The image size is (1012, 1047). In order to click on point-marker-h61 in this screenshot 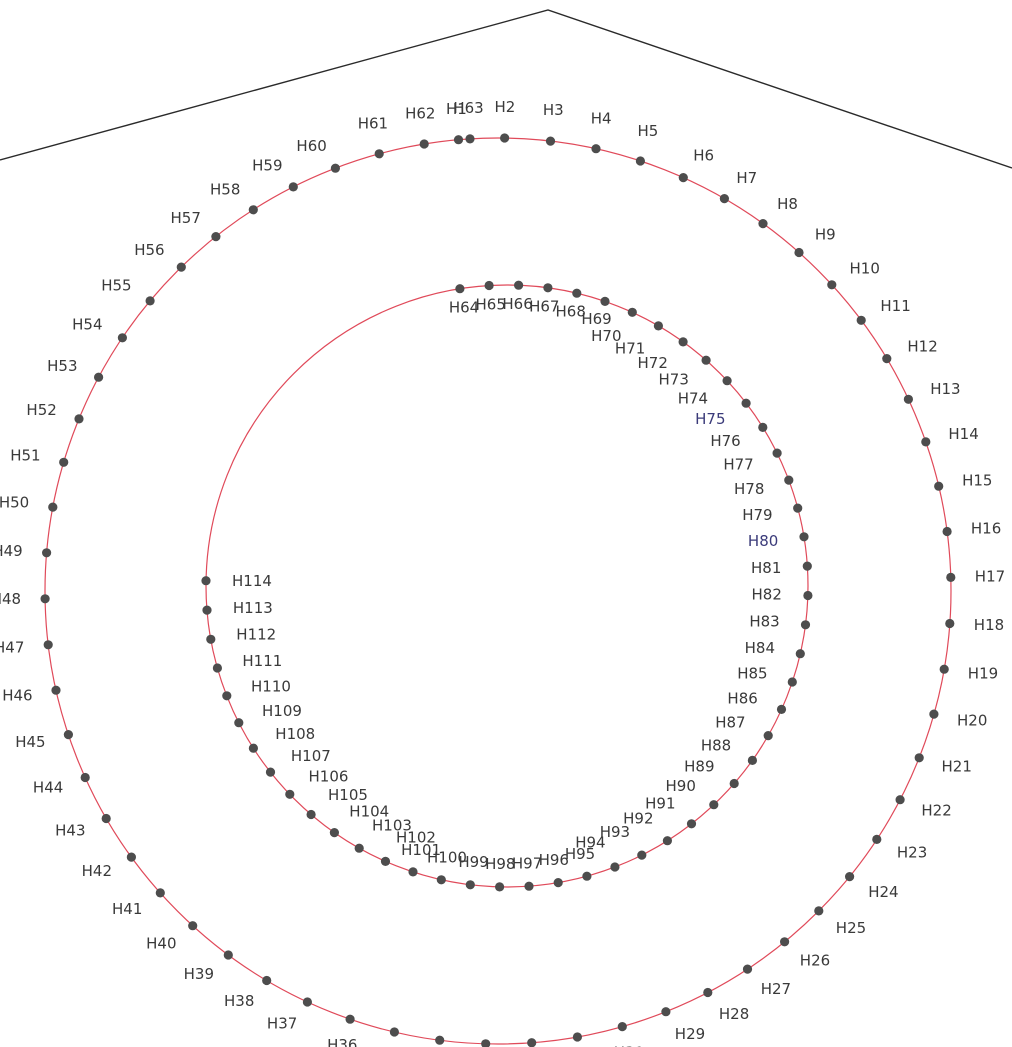, I will do `click(379, 154)`.